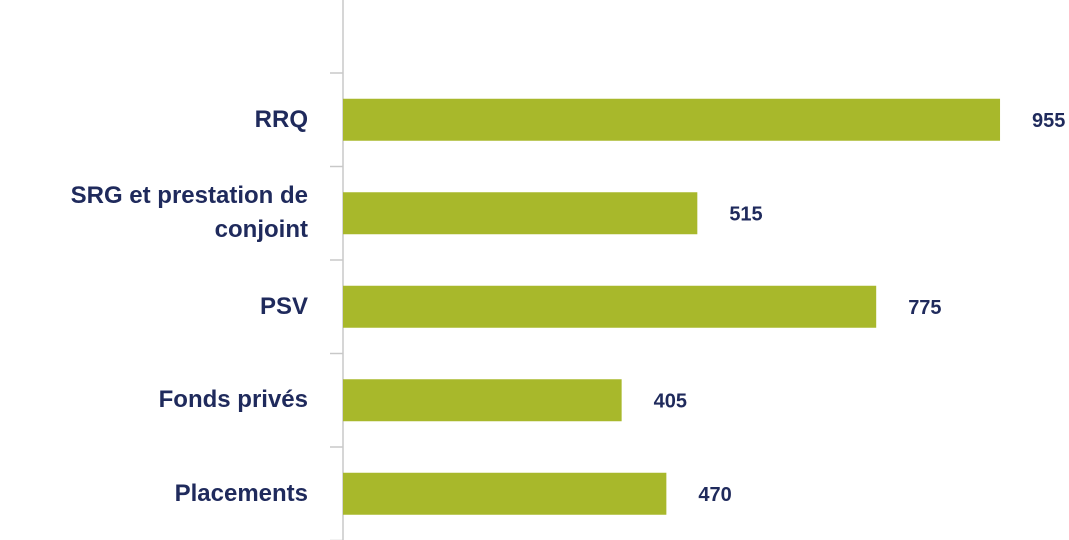  I want to click on category-label: Fonds privés, so click(233, 400).